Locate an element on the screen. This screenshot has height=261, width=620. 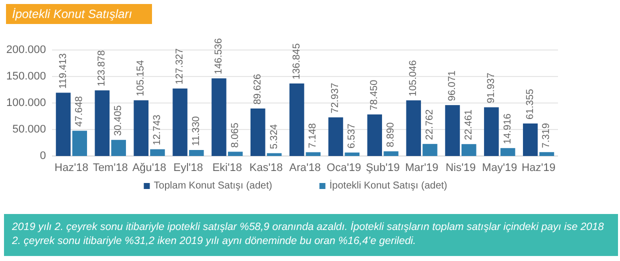
y-tick-label: 100.000 is located at coordinates (26, 103).